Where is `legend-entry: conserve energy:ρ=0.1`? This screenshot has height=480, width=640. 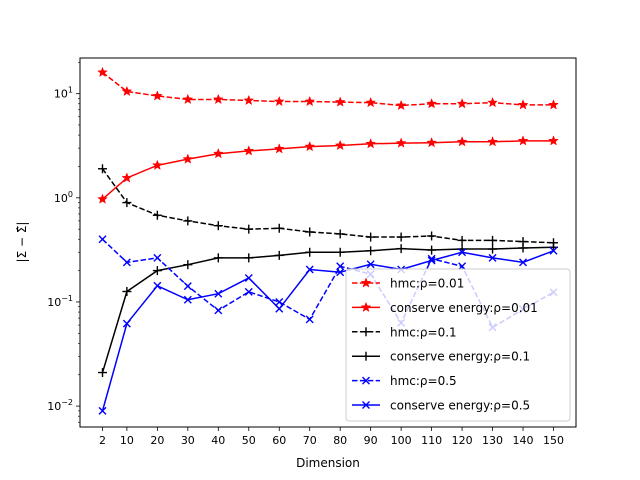
legend-entry: conserve energy:ρ=0.1 is located at coordinates (441, 357).